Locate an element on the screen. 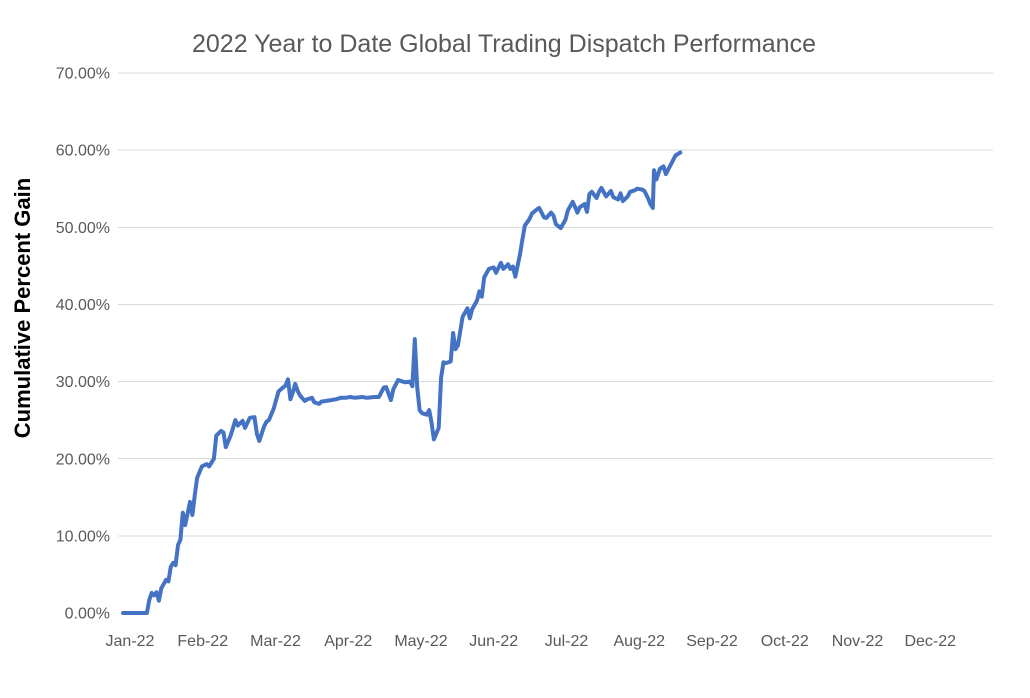 The width and height of the screenshot is (1030, 698). x-tick-label: Jan-22 is located at coordinates (130, 641).